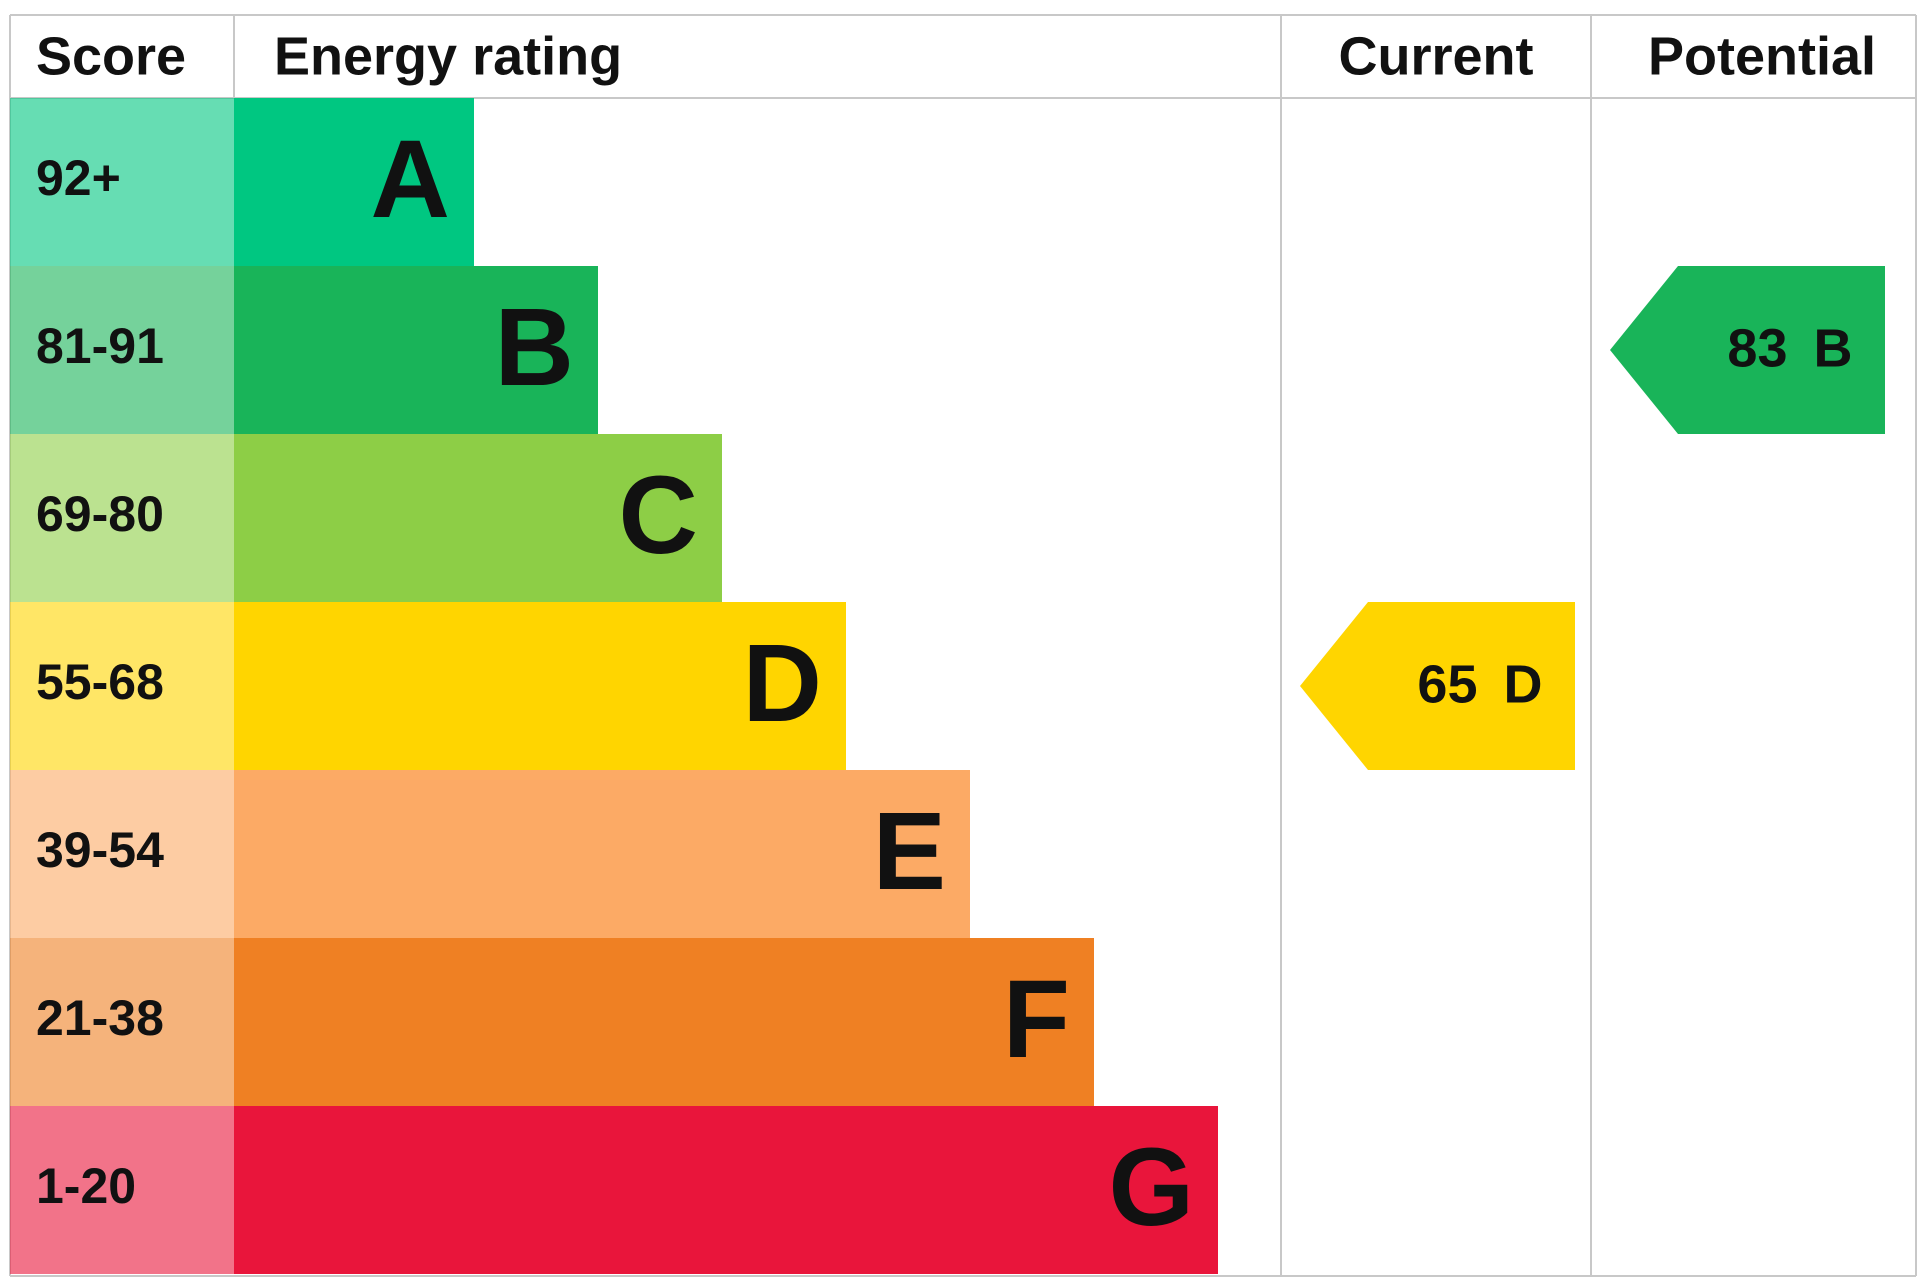 The height and width of the screenshot is (1280, 1920). What do you see at coordinates (909, 851) in the screenshot?
I see `rating-letter: E` at bounding box center [909, 851].